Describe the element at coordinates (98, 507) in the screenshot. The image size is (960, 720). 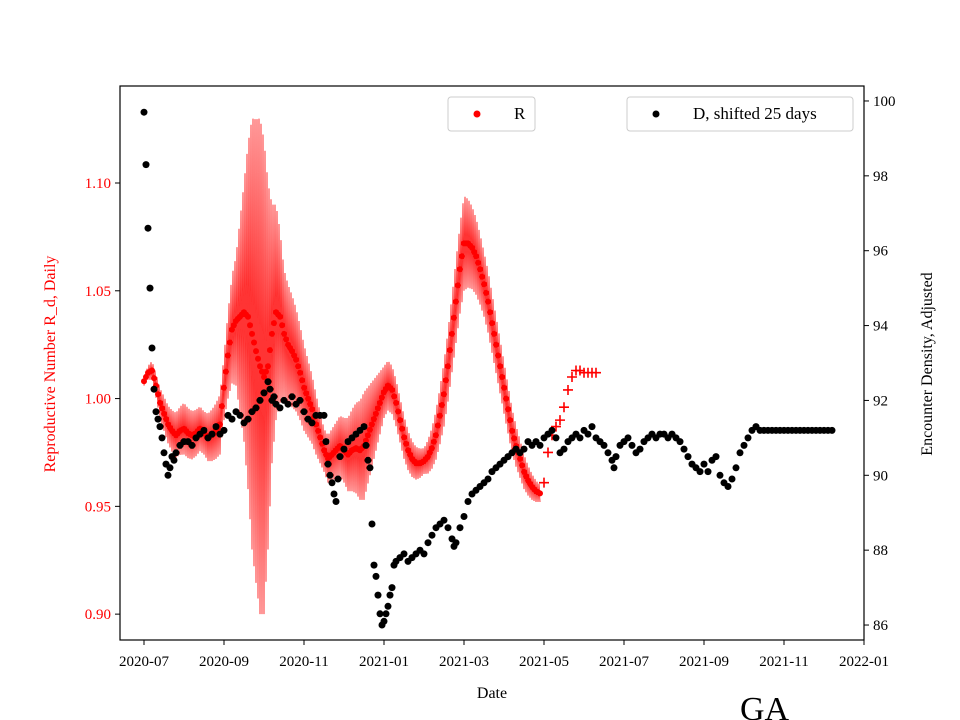
I see `left-y-tick-label: 0.95` at that location.